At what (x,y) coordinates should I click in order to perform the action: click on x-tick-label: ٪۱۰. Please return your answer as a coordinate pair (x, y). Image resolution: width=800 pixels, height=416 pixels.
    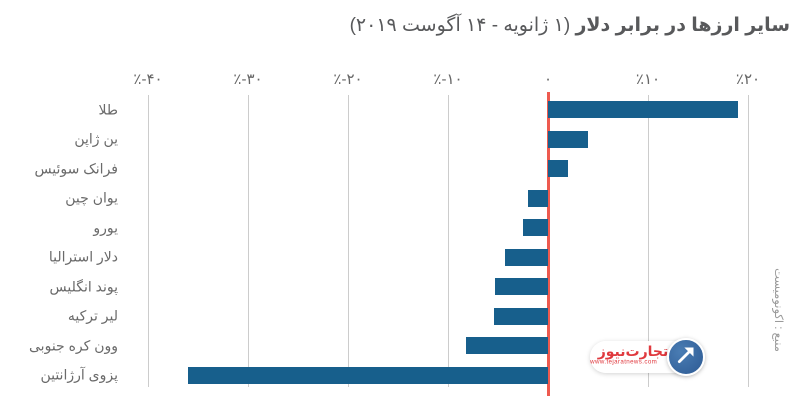
    Looking at the image, I should click on (648, 79).